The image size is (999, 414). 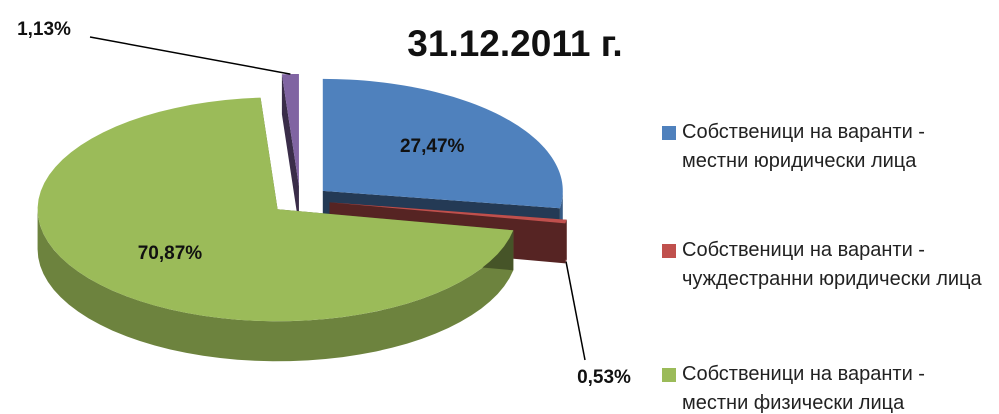 What do you see at coordinates (170, 253) in the screenshot?
I see `data-label: 70,87%` at bounding box center [170, 253].